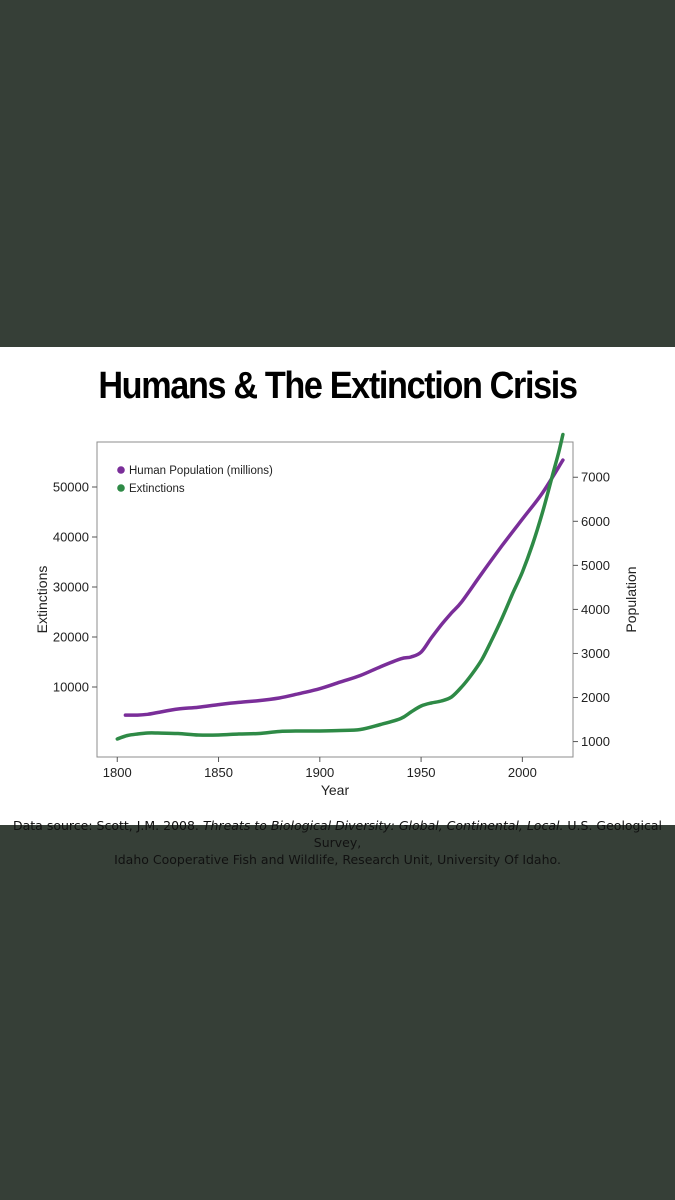 The width and height of the screenshot is (675, 1200). Describe the element at coordinates (71, 587) in the screenshot. I see `left-y-tick-label: 30000` at that location.